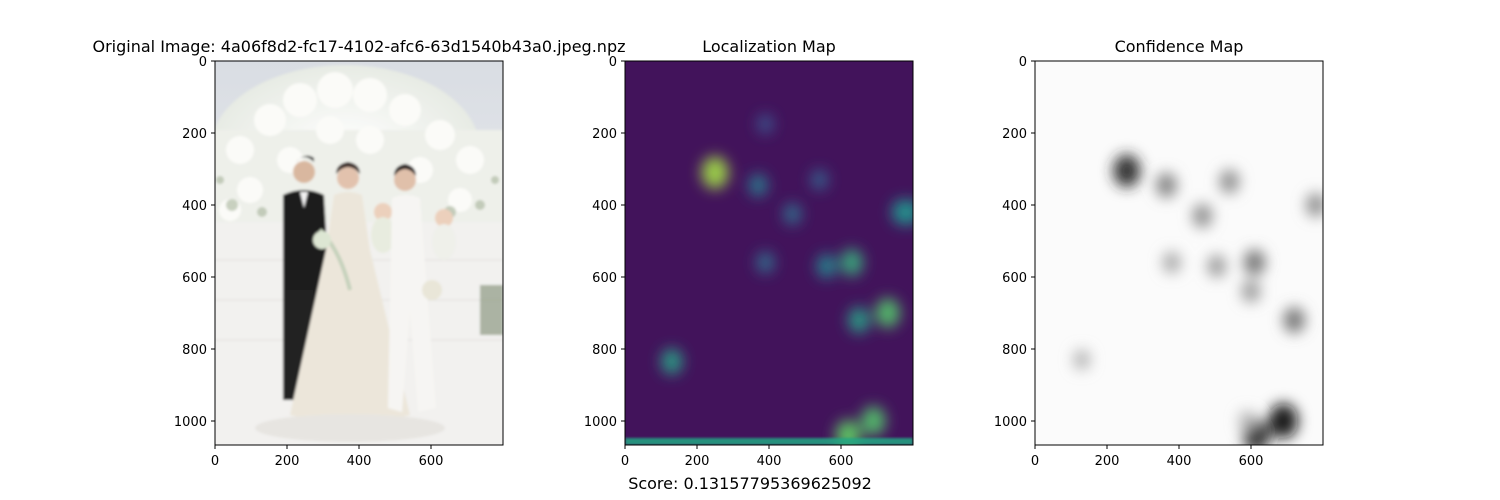 This screenshot has height=500, width=1500. Describe the element at coordinates (194, 242) in the screenshot. I see `y-ticks-original: 0 200 400 600 800 1000` at that location.